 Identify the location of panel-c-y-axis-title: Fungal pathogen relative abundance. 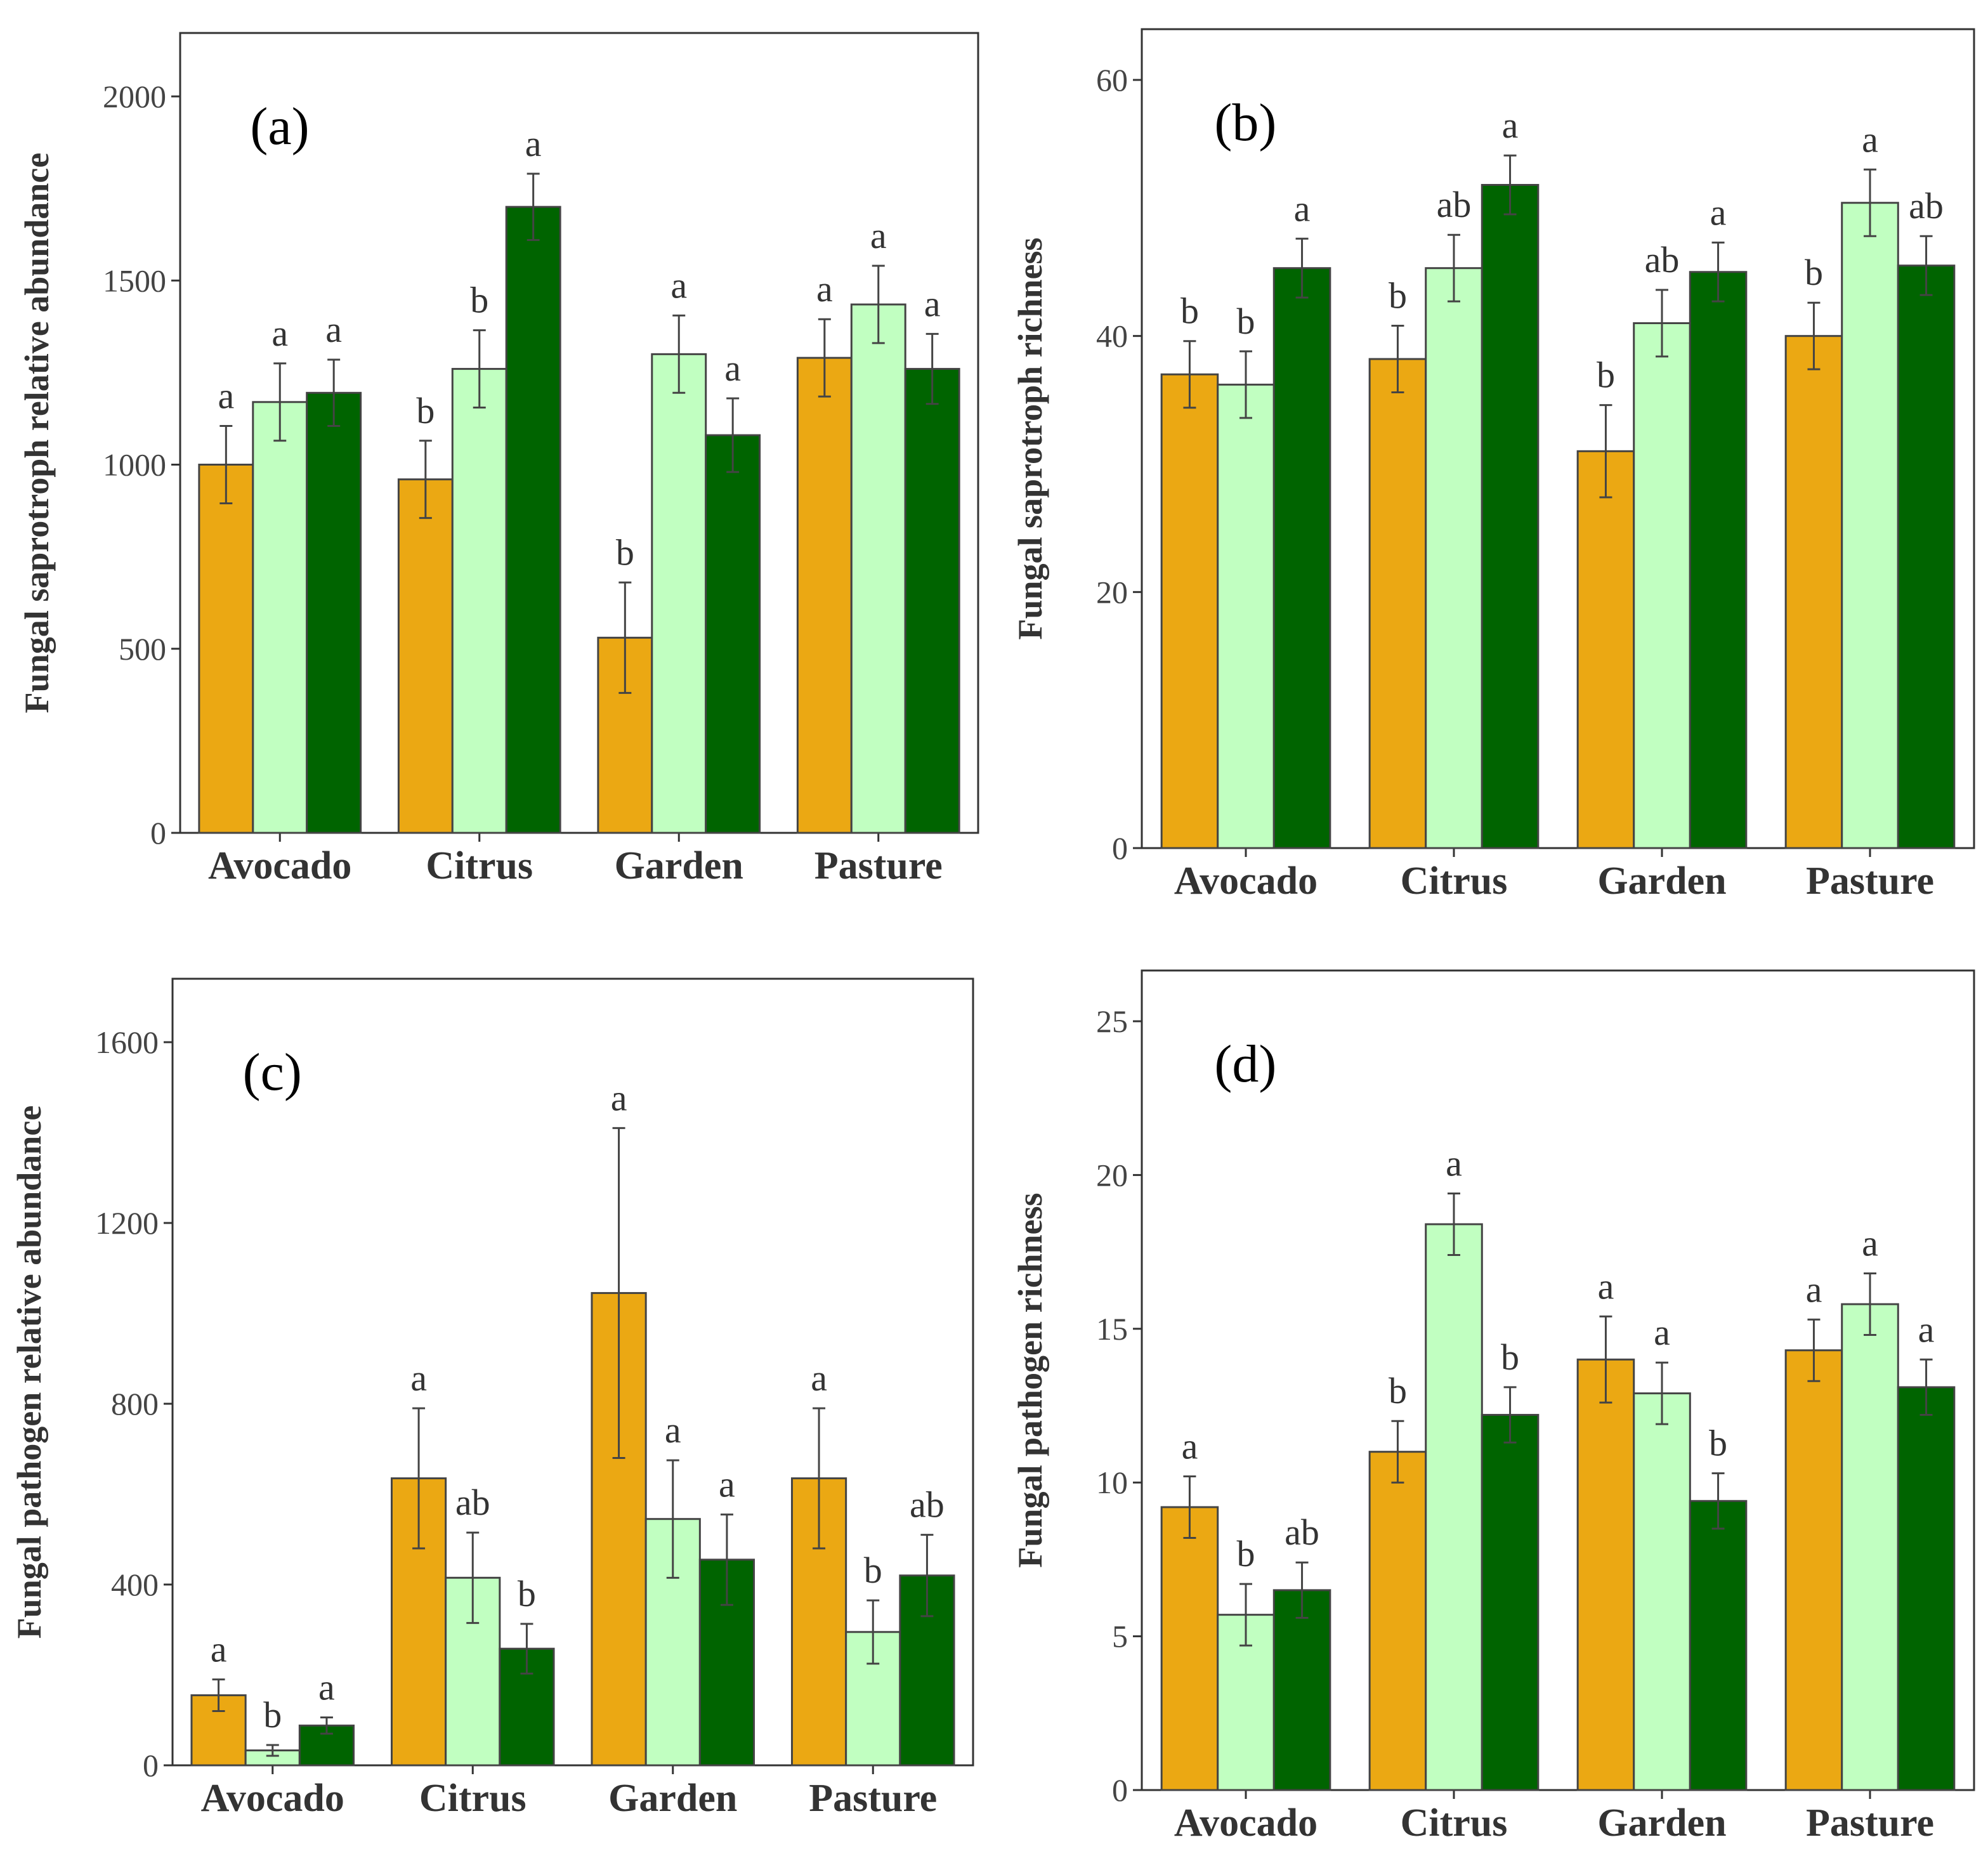
(29, 1372).